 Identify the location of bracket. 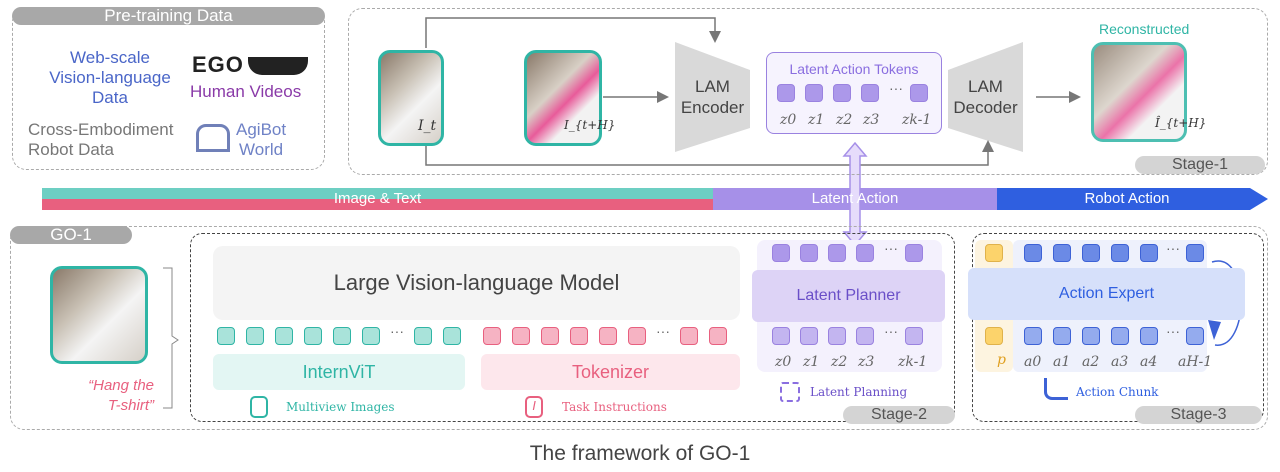
(171, 338).